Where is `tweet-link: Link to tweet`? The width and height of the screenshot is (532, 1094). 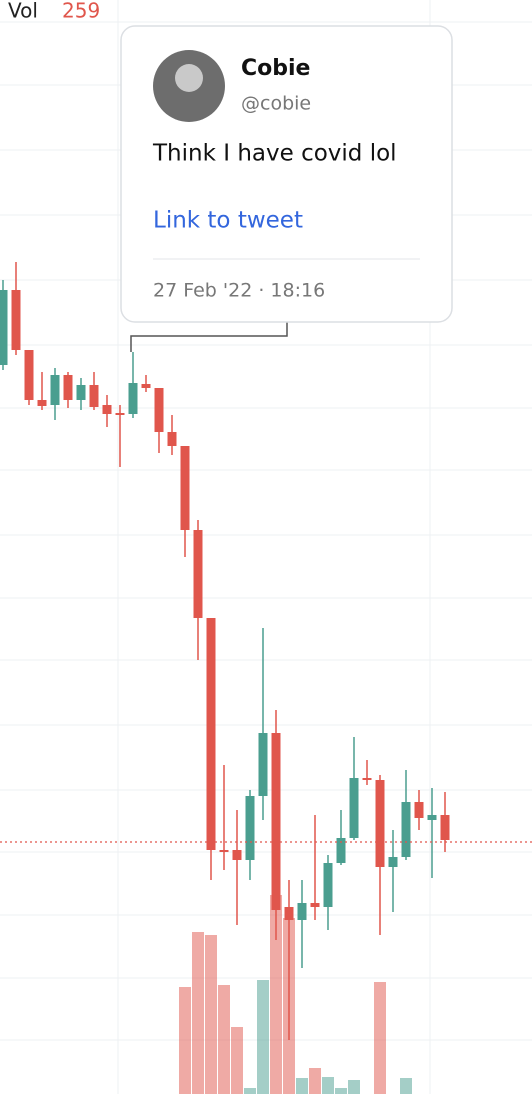
tweet-link: Link to tweet is located at coordinates (228, 221).